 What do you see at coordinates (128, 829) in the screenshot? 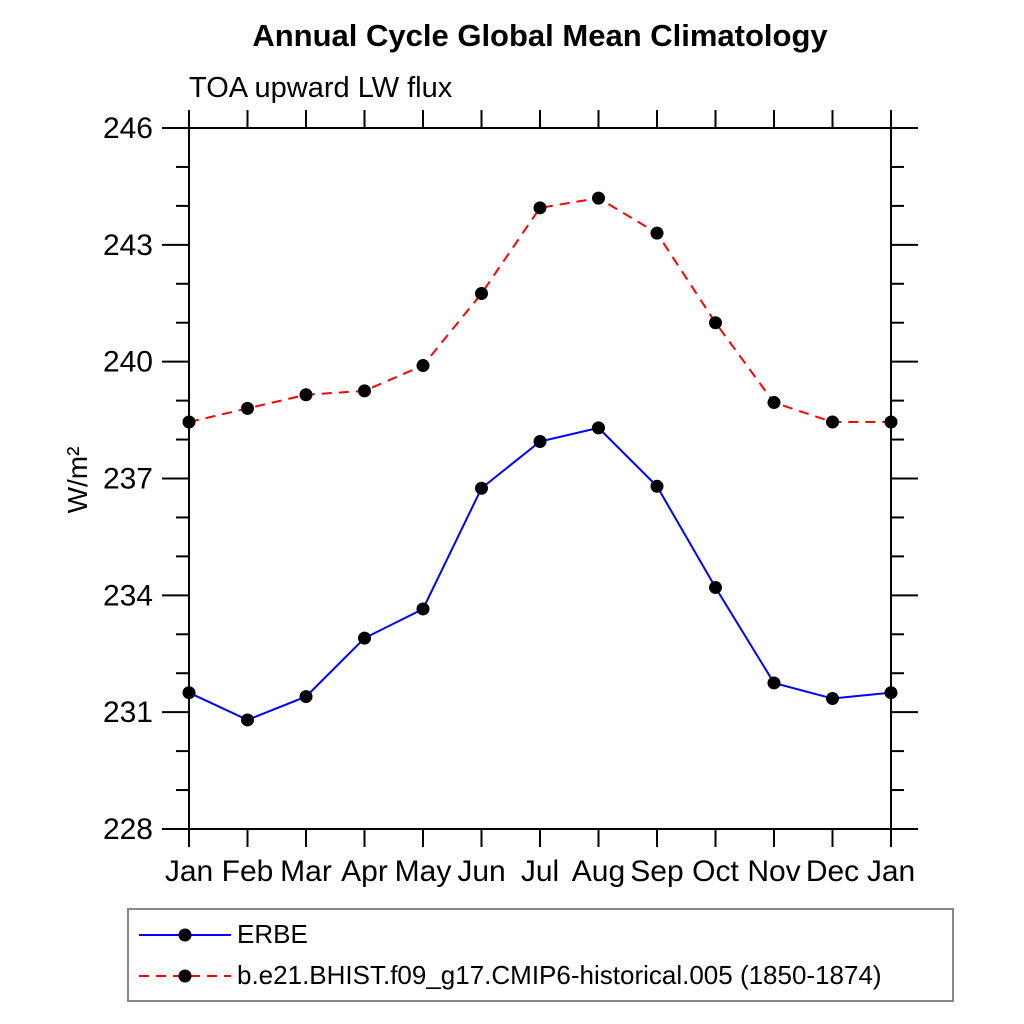
I see `y-tick-label: 228` at bounding box center [128, 829].